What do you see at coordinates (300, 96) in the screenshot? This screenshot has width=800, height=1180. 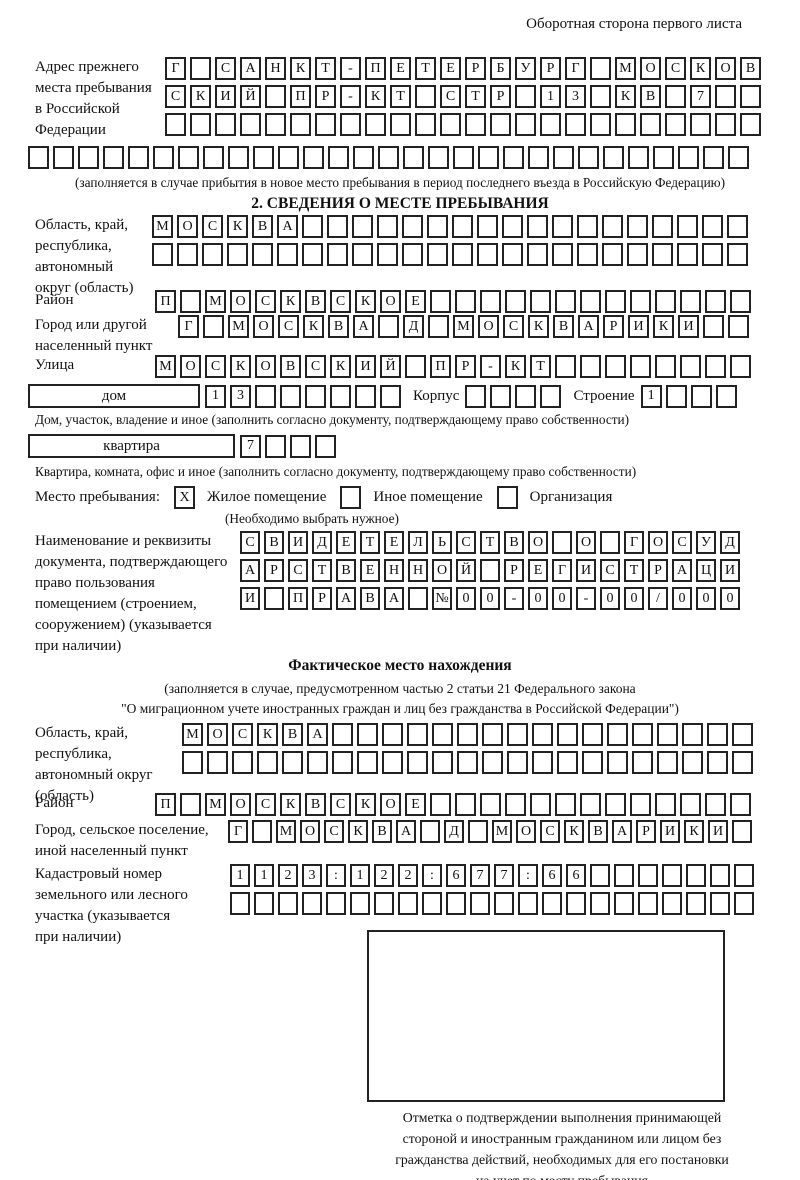 I see `form-cell: П` at bounding box center [300, 96].